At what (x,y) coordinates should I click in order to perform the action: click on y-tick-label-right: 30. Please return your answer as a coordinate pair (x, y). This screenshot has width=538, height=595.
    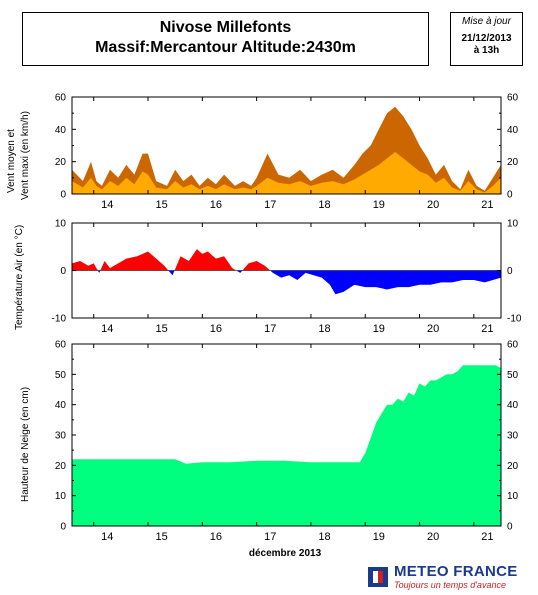
    Looking at the image, I should click on (513, 436).